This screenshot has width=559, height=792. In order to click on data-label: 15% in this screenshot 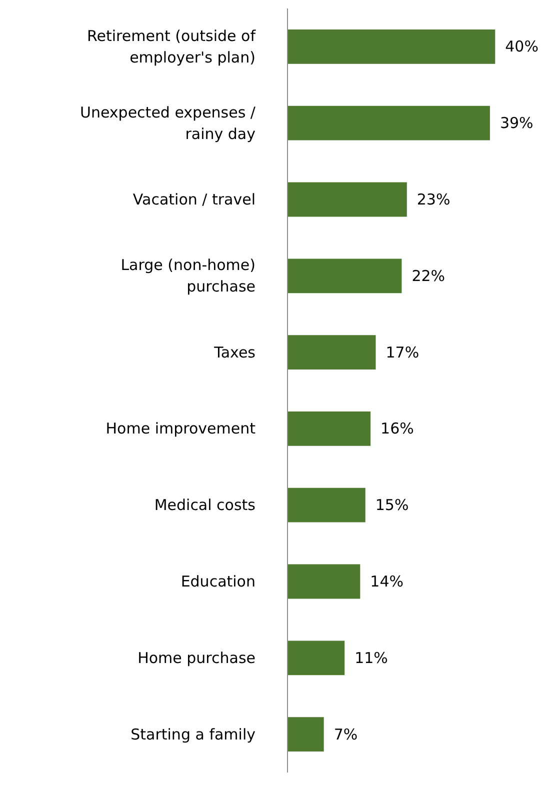, I will do `click(392, 505)`.